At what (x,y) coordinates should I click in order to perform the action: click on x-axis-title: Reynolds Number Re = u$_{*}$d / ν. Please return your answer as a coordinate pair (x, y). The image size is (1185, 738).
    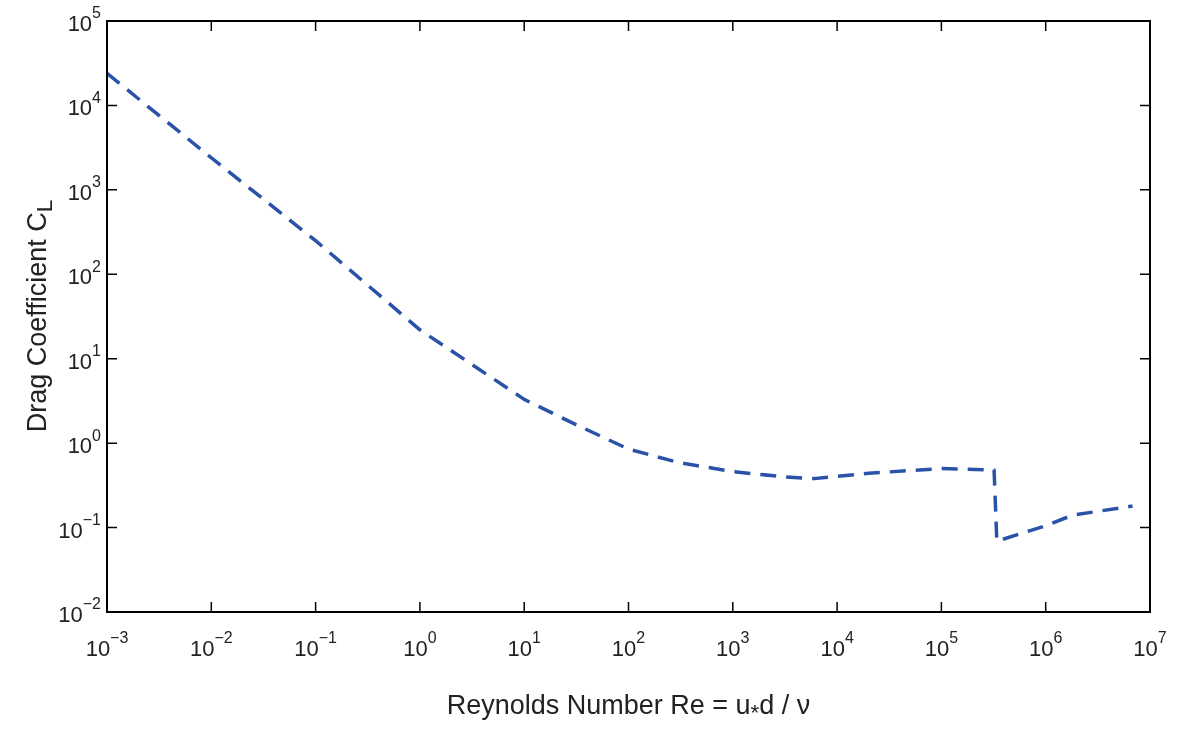
    Looking at the image, I should click on (628, 708).